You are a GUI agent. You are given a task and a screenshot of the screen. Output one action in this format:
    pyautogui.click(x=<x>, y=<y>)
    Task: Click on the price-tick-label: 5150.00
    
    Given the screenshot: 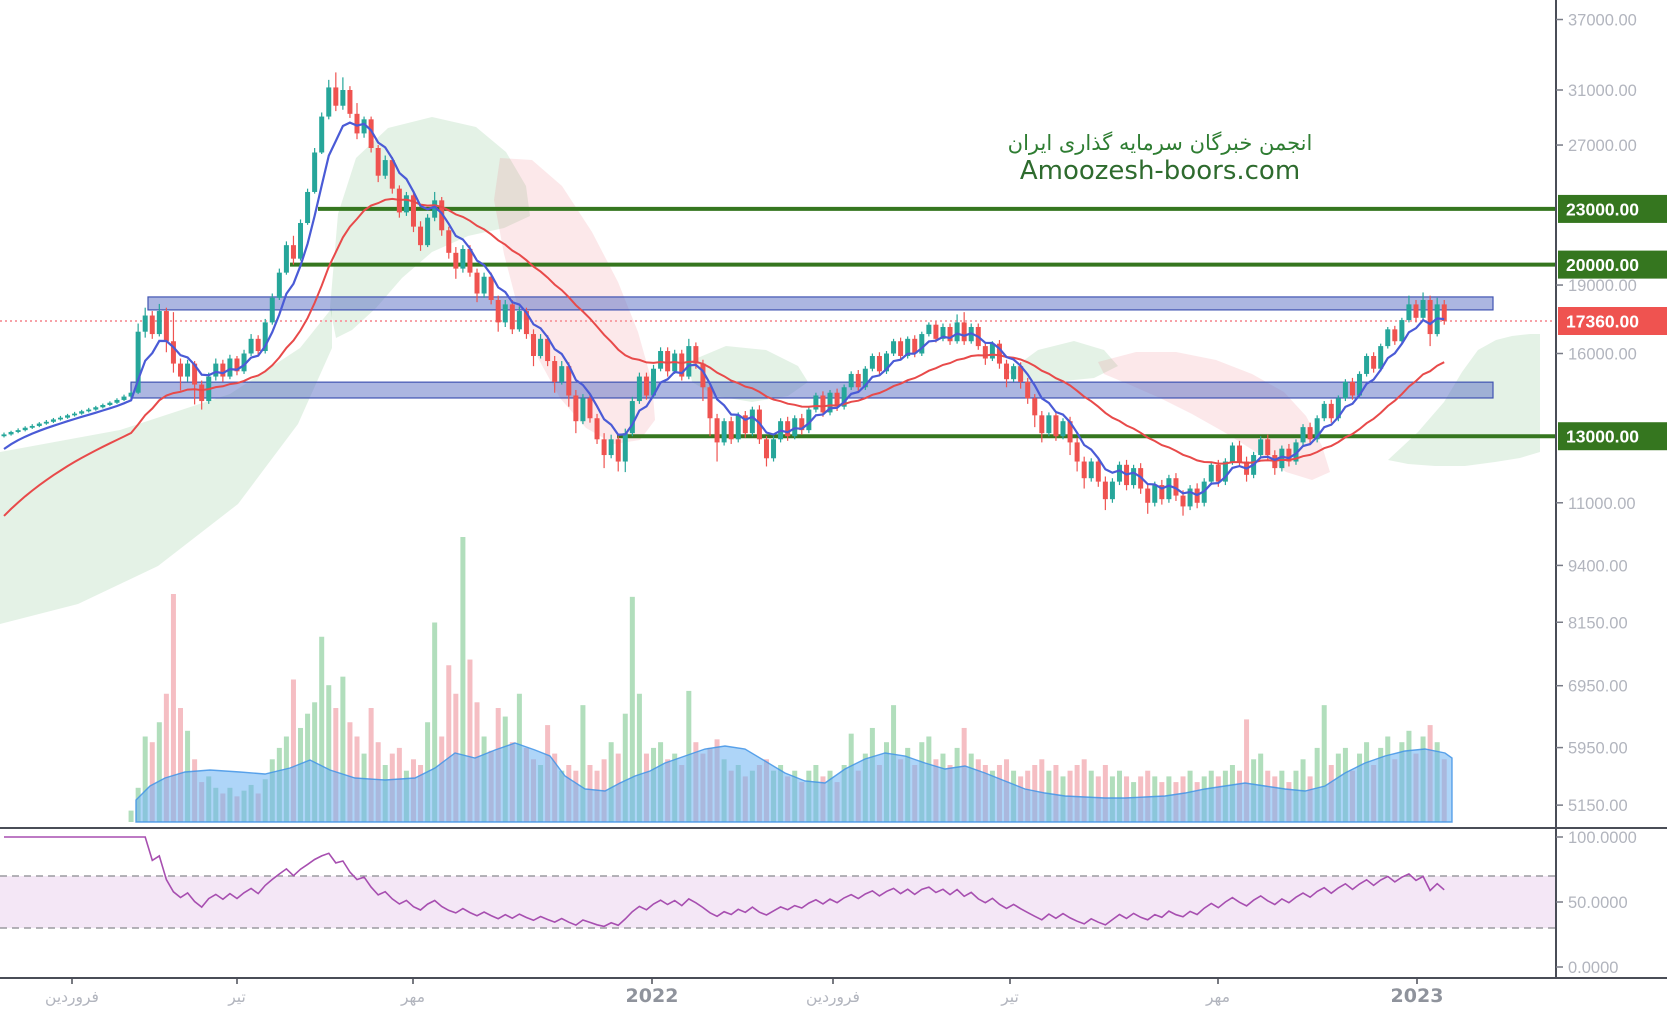 What is the action you would take?
    pyautogui.click(x=1598, y=806)
    